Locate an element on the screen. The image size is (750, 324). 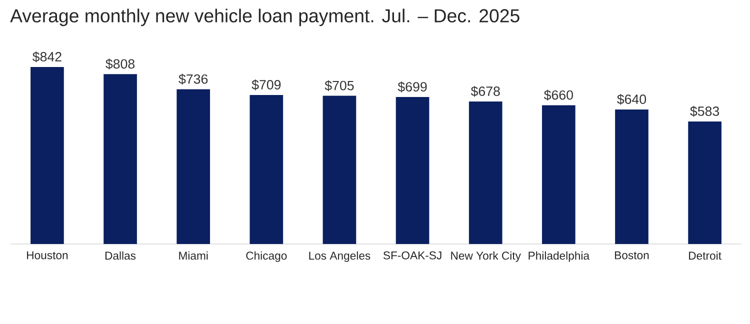
data-label: $678 is located at coordinates (485, 91).